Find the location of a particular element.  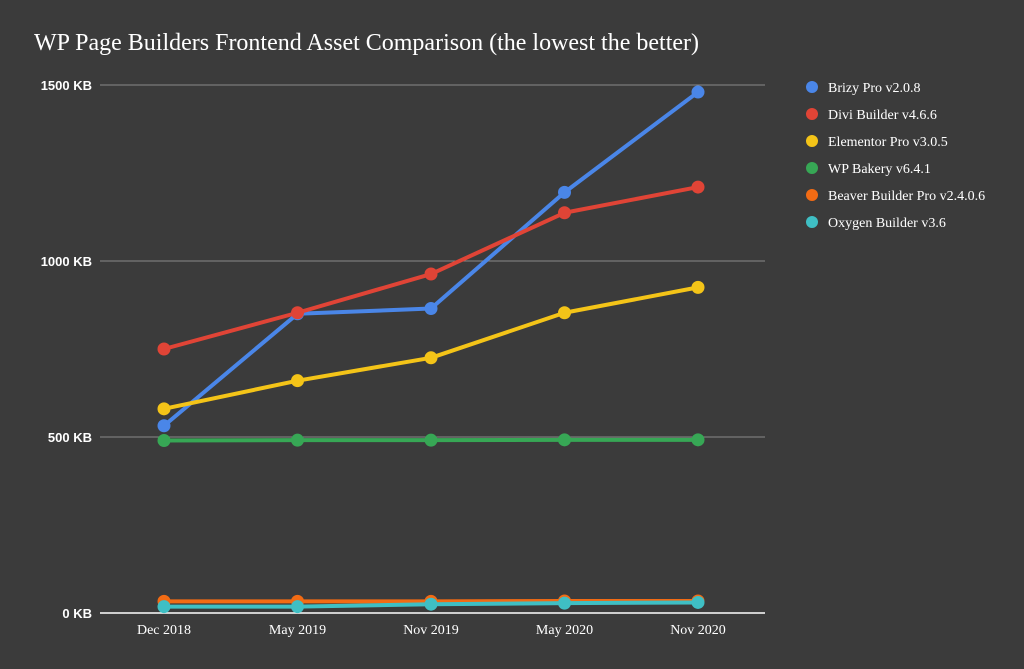

legend-label: Elementor Pro v3.0.5 is located at coordinates (888, 142).